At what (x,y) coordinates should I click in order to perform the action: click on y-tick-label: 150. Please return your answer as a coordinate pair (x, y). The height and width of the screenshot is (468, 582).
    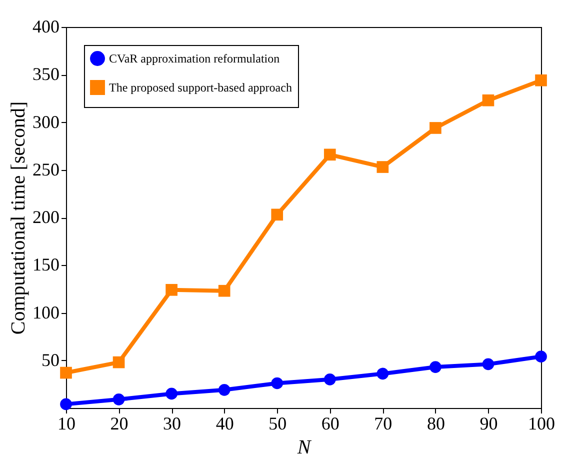
    Looking at the image, I should click on (46, 264).